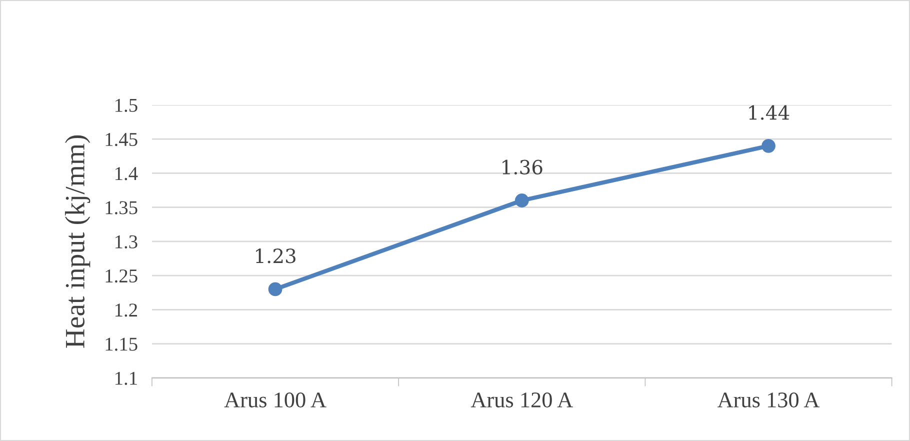 The image size is (910, 441). Describe the element at coordinates (77, 241) in the screenshot. I see `y-axis-title: Heat input (kj/mm)` at that location.